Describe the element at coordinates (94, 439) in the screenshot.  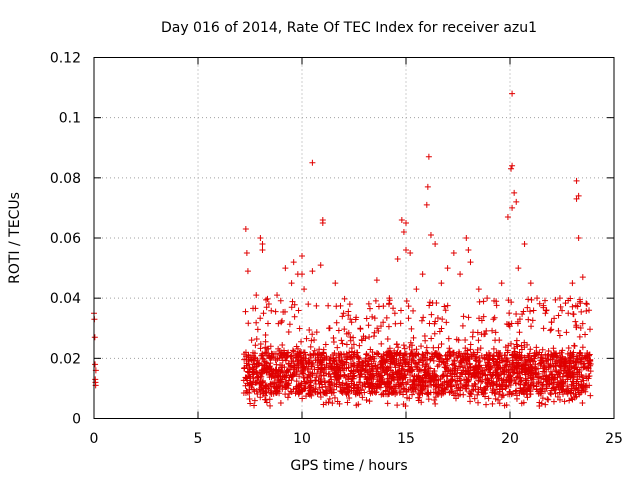
I see `x-tick-label: 0` at that location.